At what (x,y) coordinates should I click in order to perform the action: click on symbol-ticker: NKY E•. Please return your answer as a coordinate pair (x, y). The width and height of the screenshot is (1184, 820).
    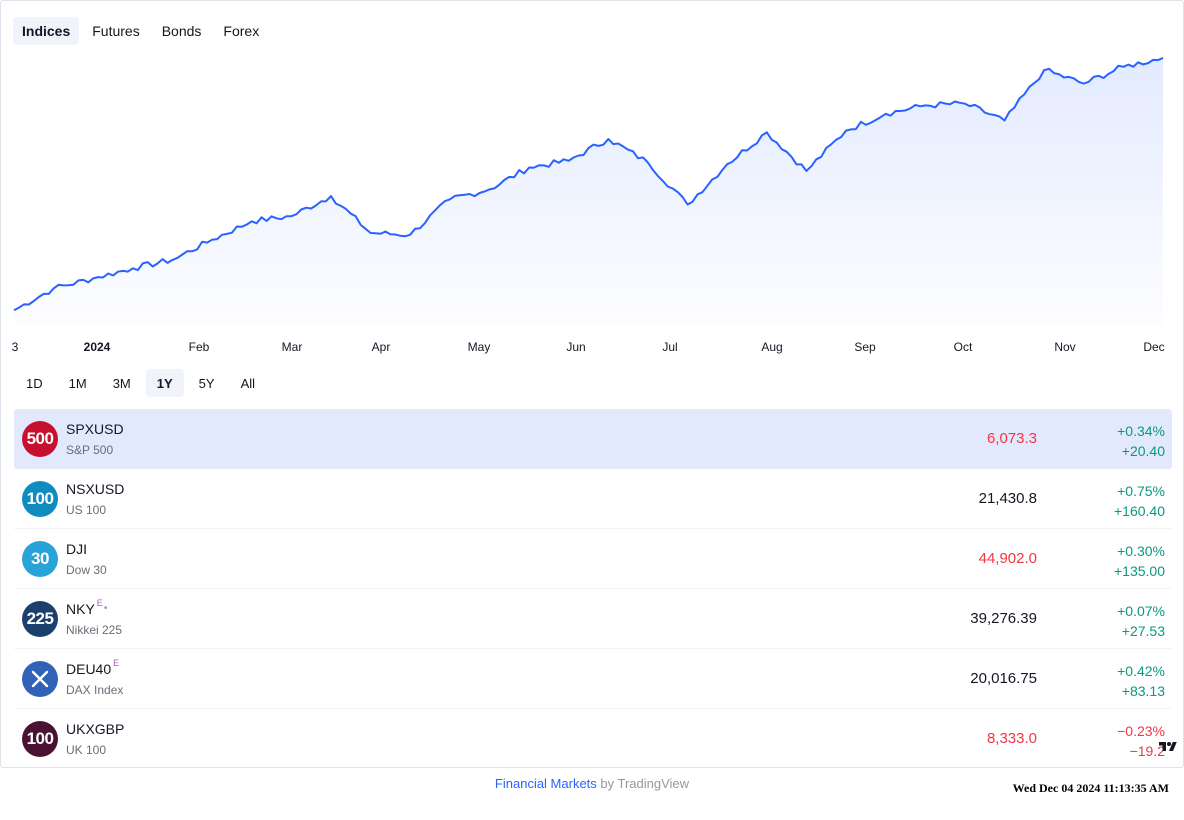
    Looking at the image, I should click on (87, 607).